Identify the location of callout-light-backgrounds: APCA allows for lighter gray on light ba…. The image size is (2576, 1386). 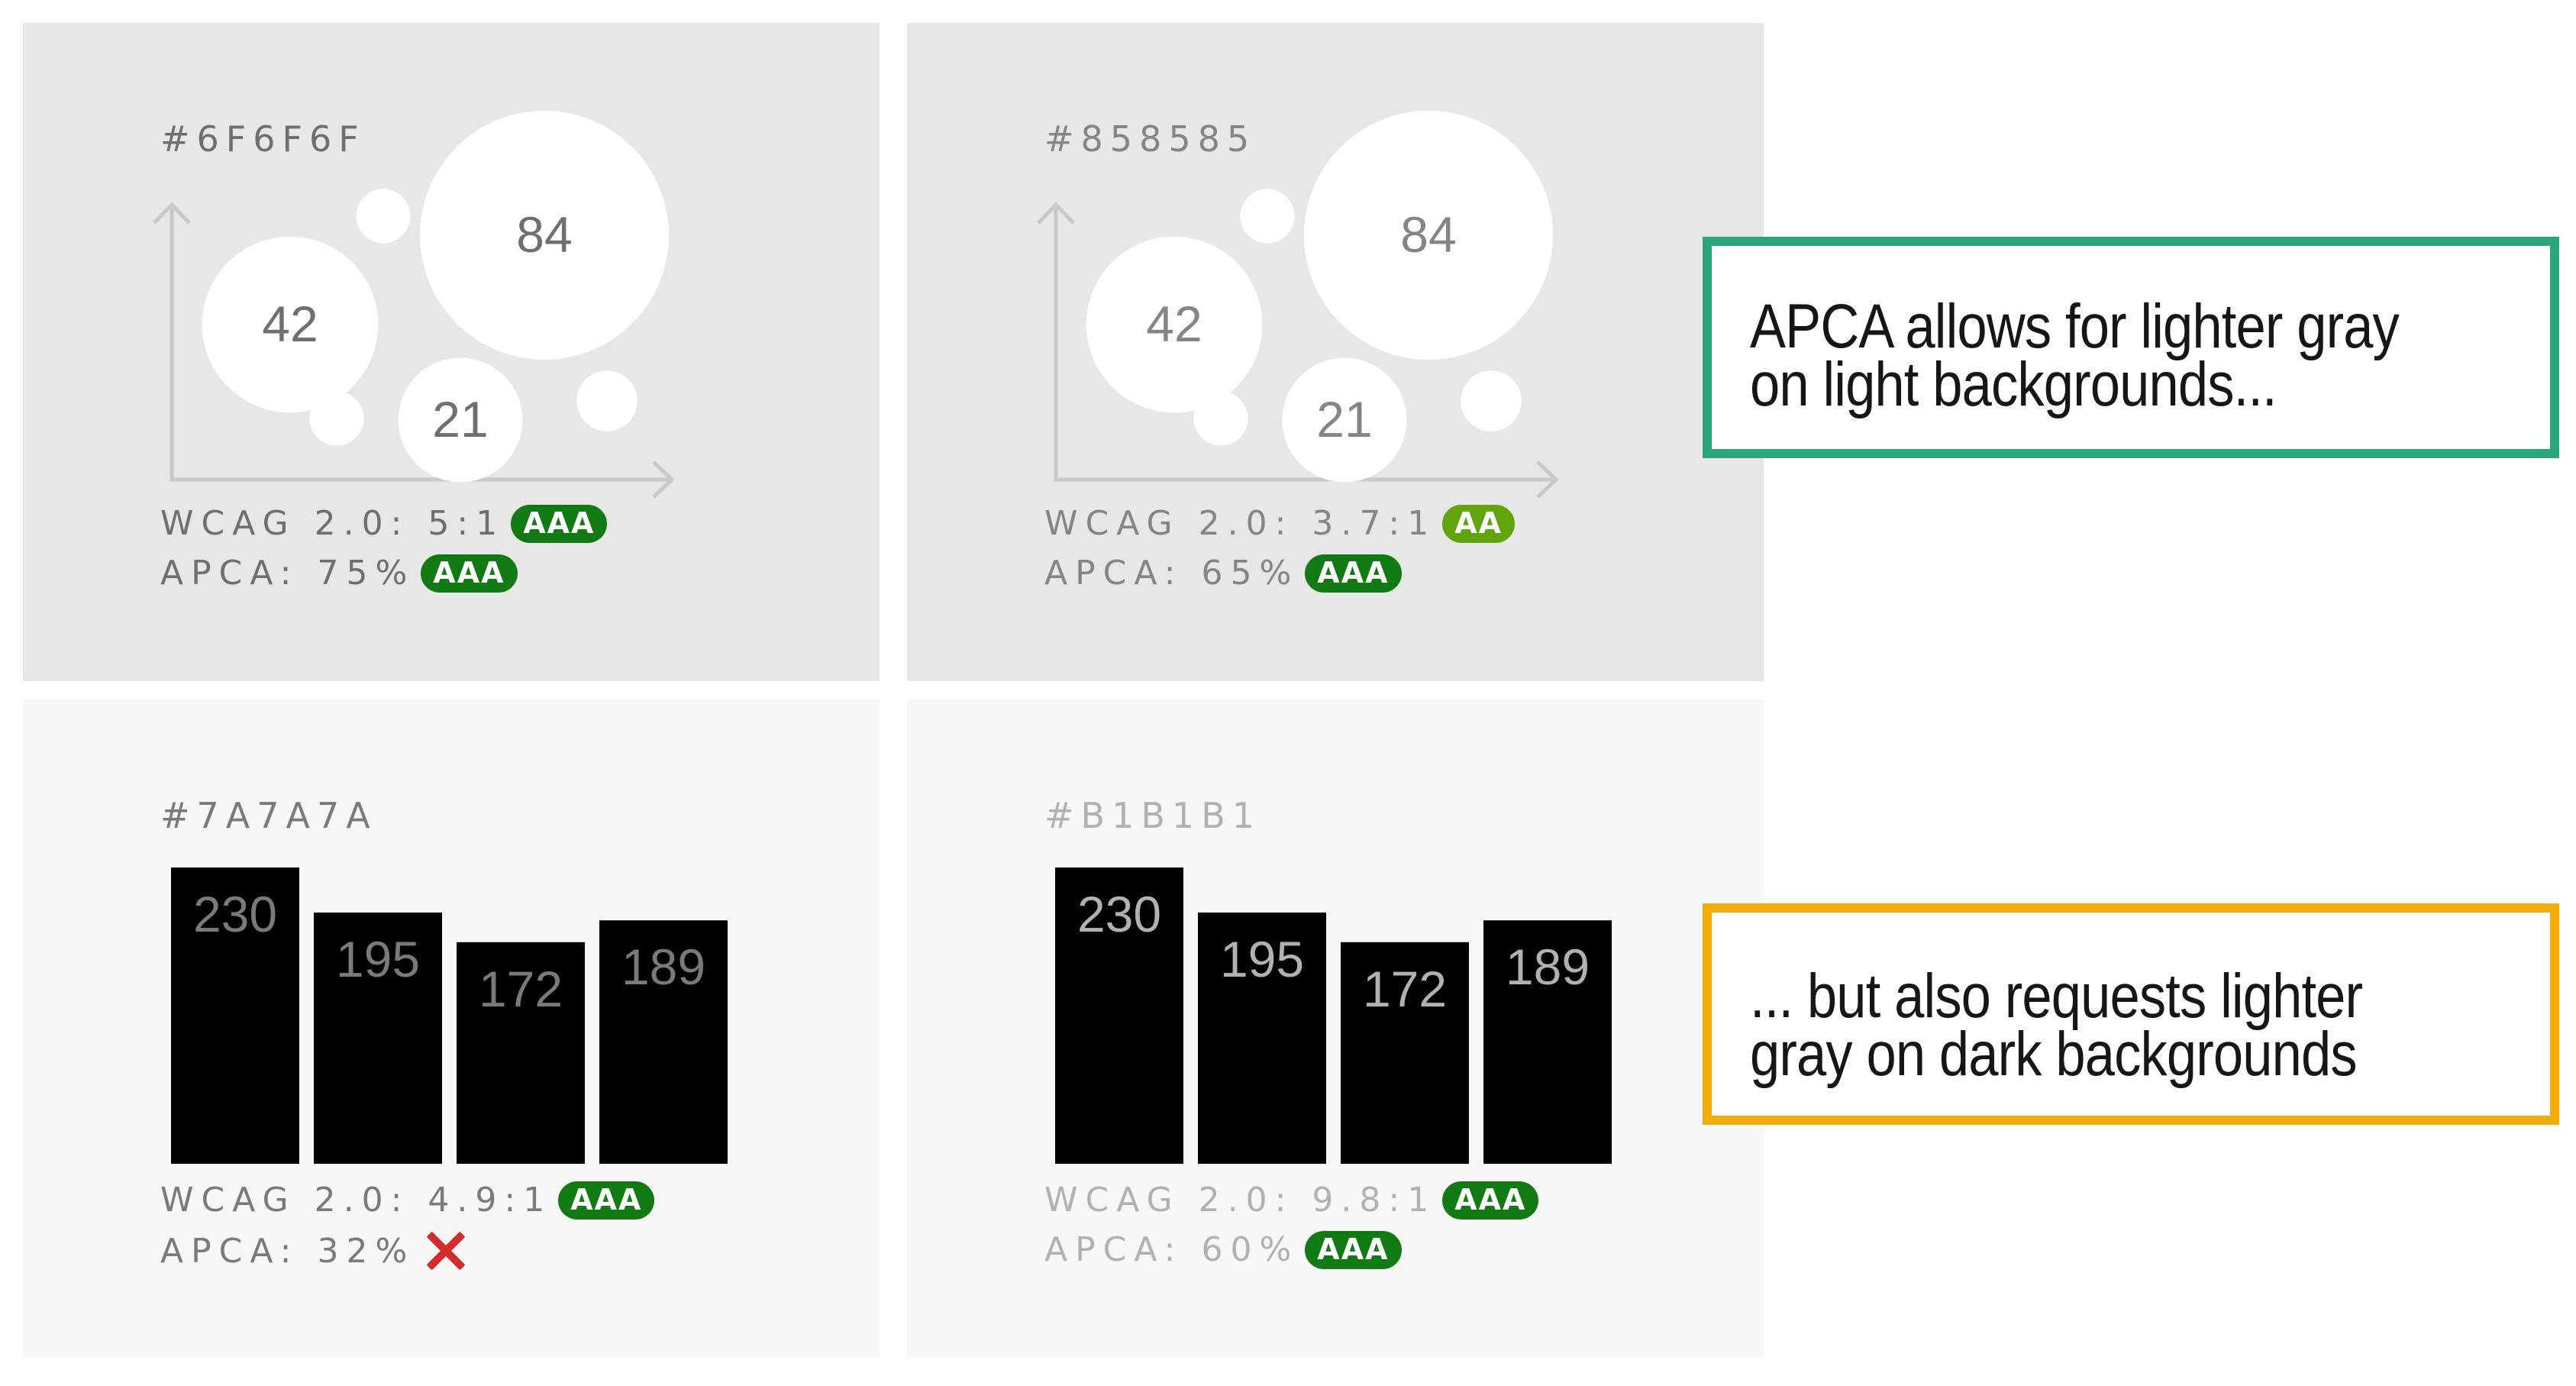
(2131, 347).